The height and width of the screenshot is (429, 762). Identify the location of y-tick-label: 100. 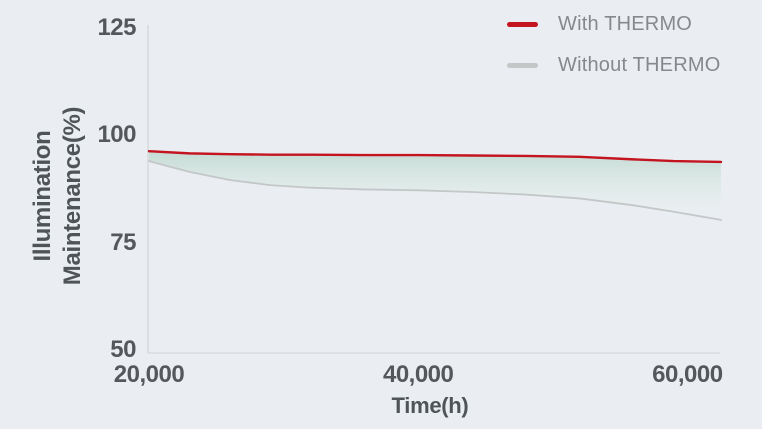
(116, 135).